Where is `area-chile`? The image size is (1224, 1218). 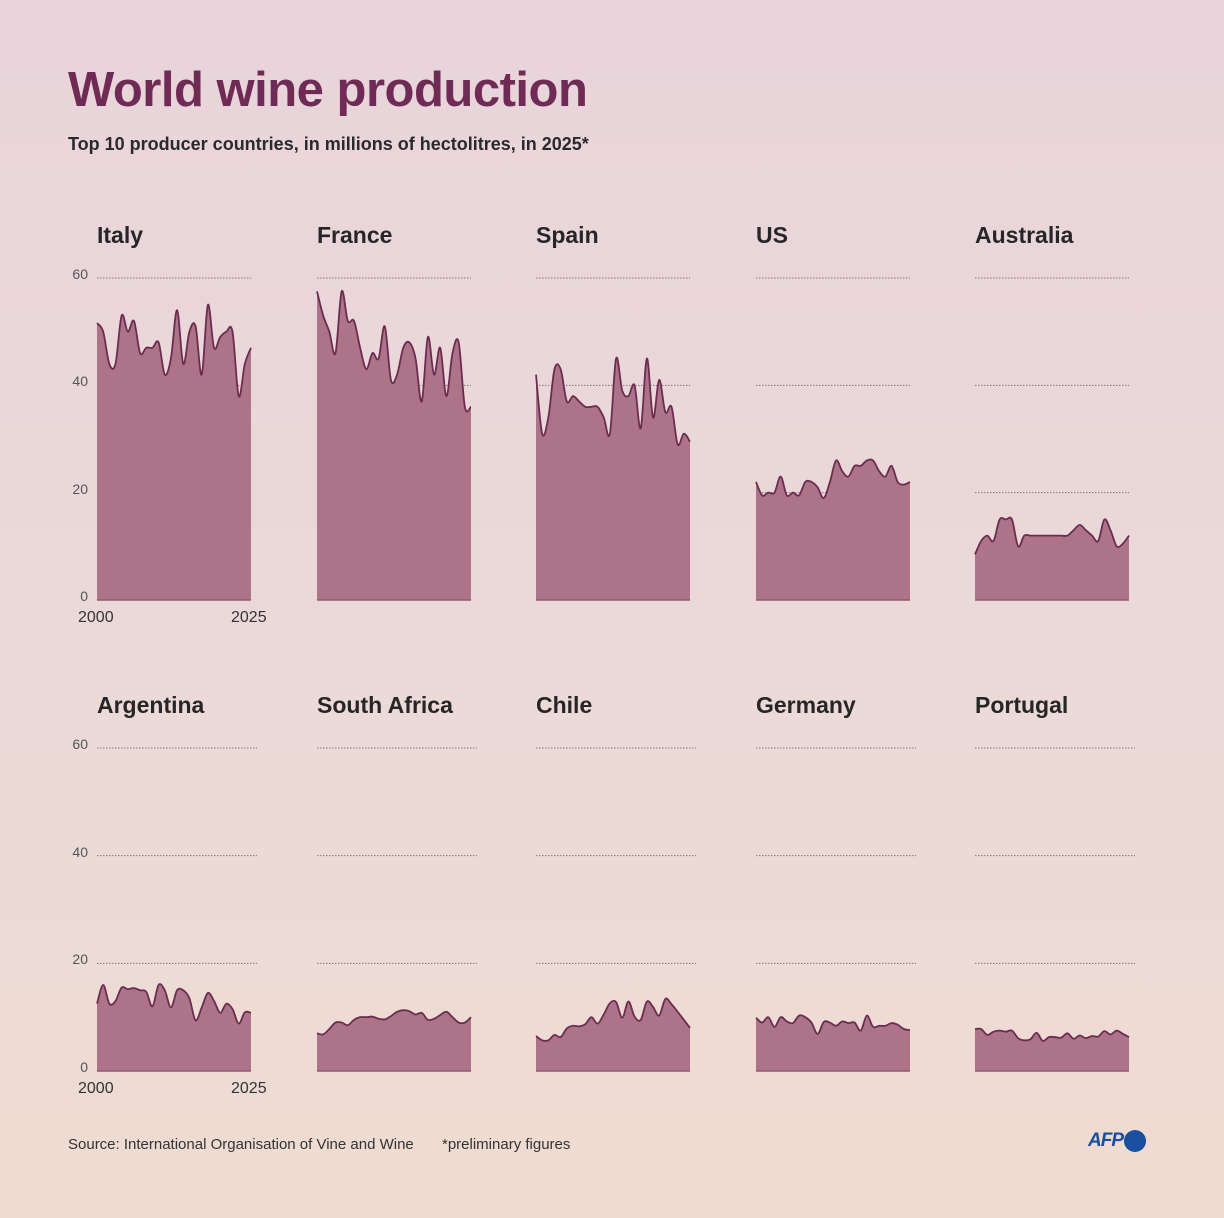 area-chile is located at coordinates (613, 1034).